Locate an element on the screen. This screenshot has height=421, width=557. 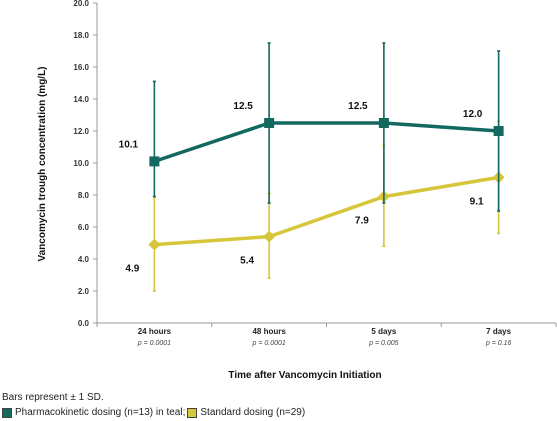
footer-note: Bars represent ± 1 SD. is located at coordinates (53, 397).